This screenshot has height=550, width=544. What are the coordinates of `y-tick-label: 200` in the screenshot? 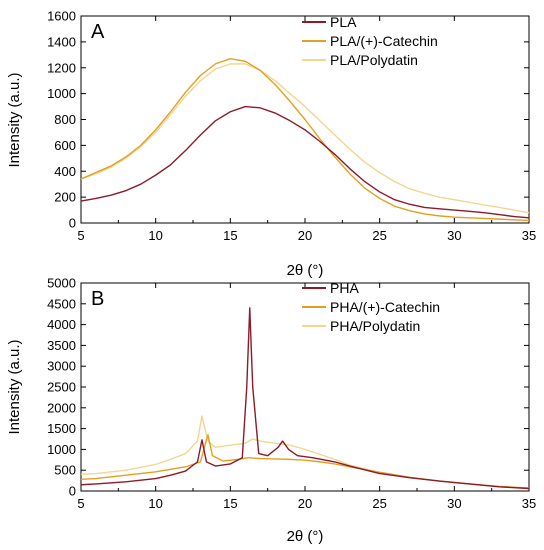 It's located at (65, 197).